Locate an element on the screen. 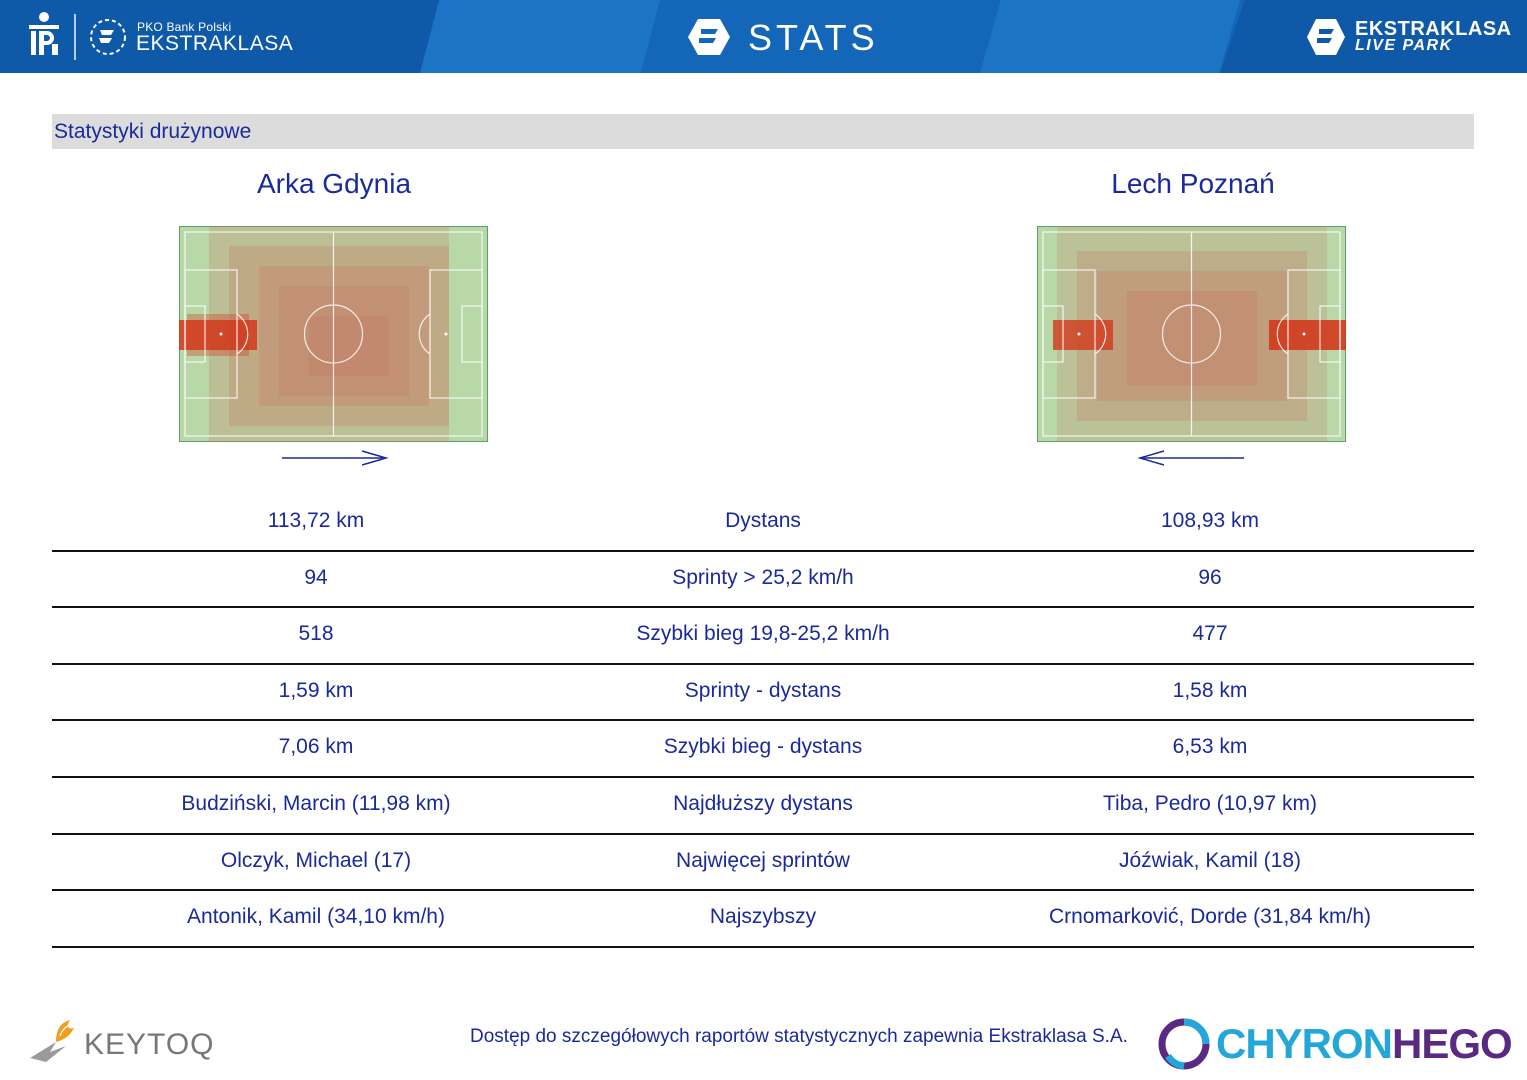 The width and height of the screenshot is (1527, 1080). home-value: 94 is located at coordinates (316, 577).